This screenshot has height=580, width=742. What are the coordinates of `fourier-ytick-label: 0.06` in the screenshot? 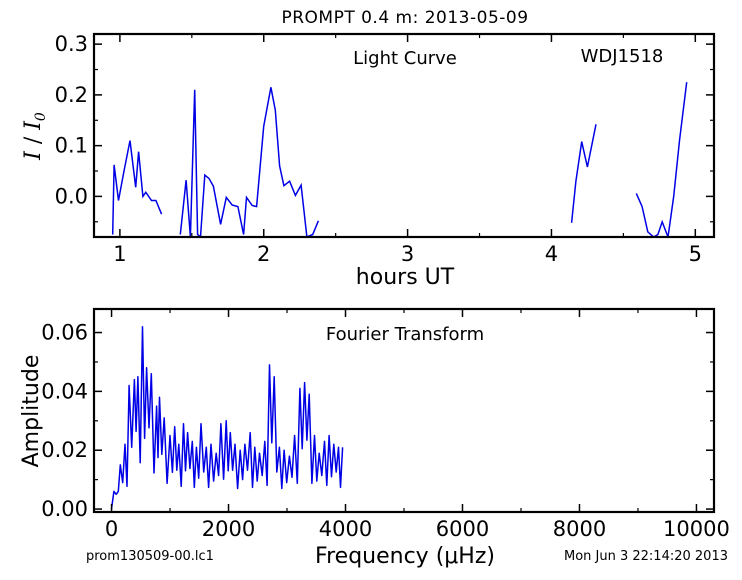 It's located at (64, 333).